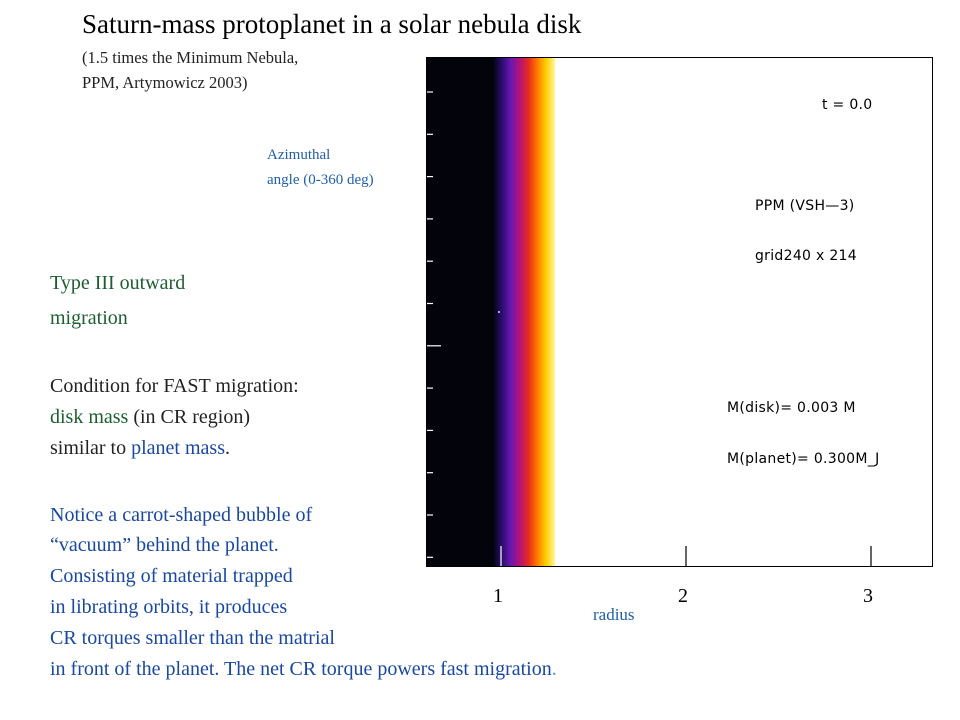 The image size is (960, 720). Describe the element at coordinates (791, 408) in the screenshot. I see `disk-mass-readout: M(disk)= 0.003 M` at that location.